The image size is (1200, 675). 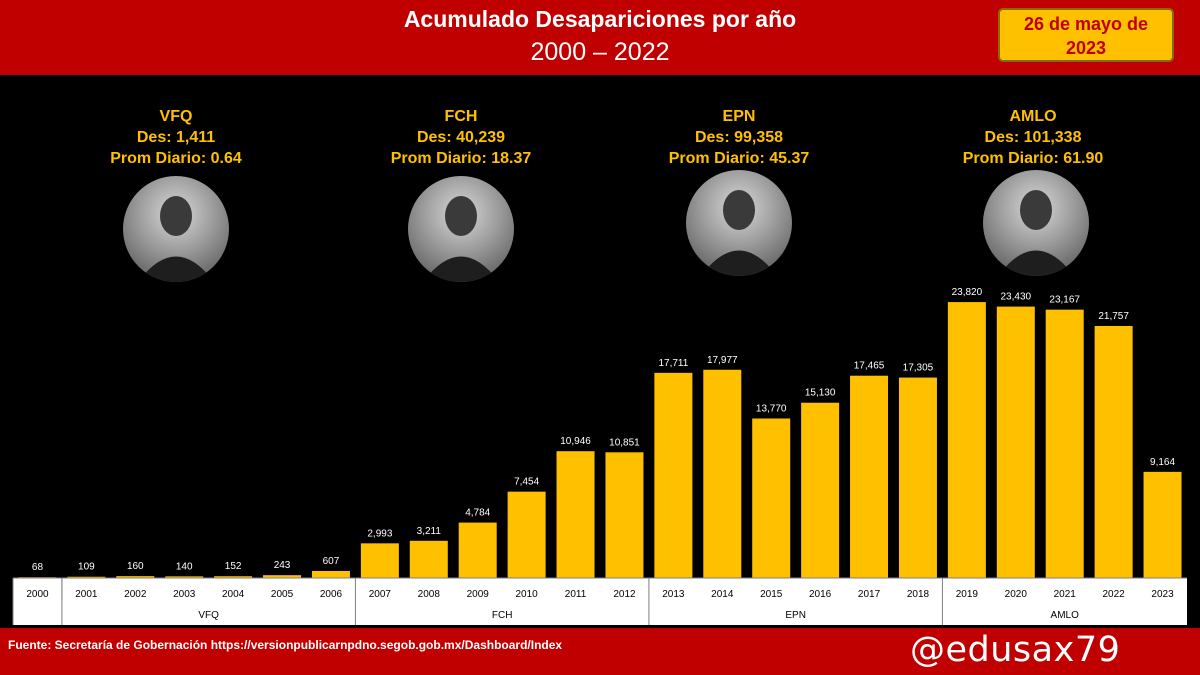 I want to click on tick-label-2010: 2010, so click(x=527, y=594).